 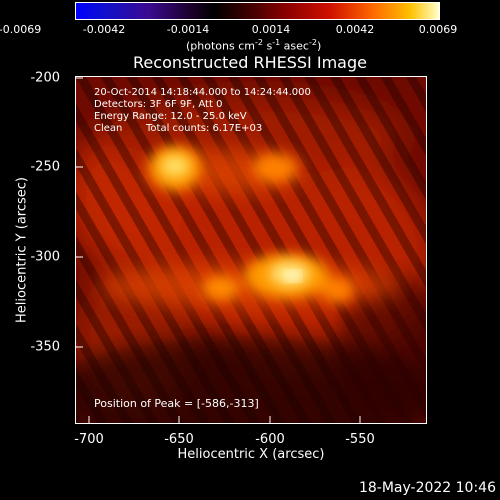 What do you see at coordinates (176, 403) in the screenshot?
I see `peak-position-label: Position of Peak = [-586,-313]` at bounding box center [176, 403].